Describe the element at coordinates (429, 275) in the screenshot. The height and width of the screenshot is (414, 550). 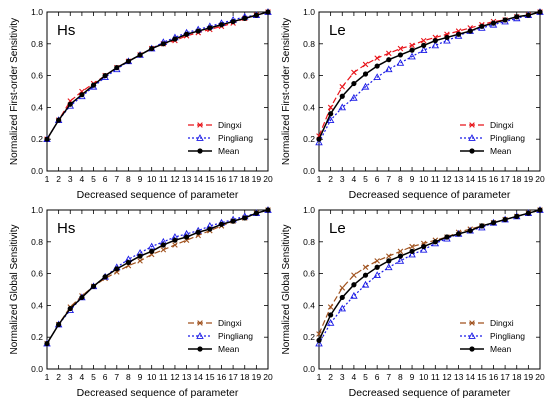
I see `series-mean` at that location.